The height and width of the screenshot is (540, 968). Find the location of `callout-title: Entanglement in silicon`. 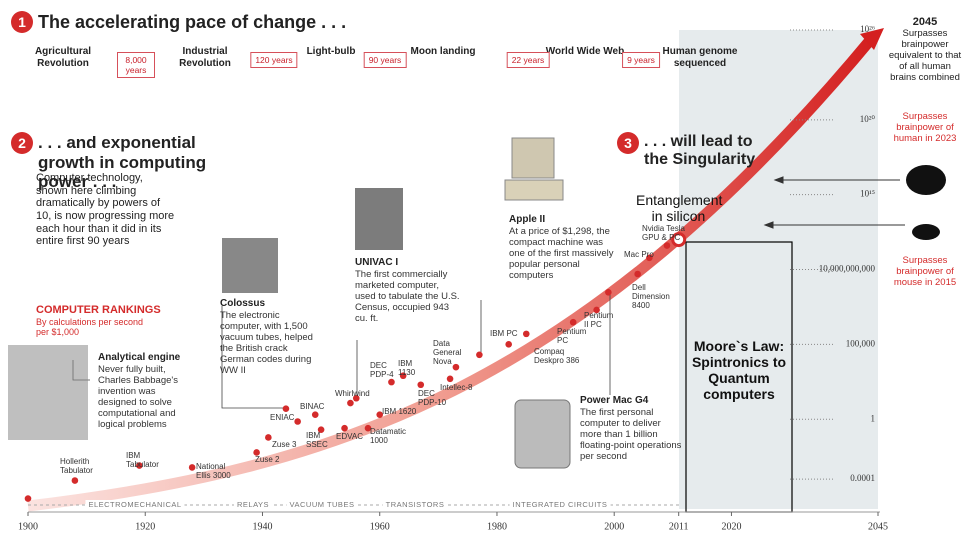

callout-title: Entanglement in silicon is located at coordinates (679, 208).